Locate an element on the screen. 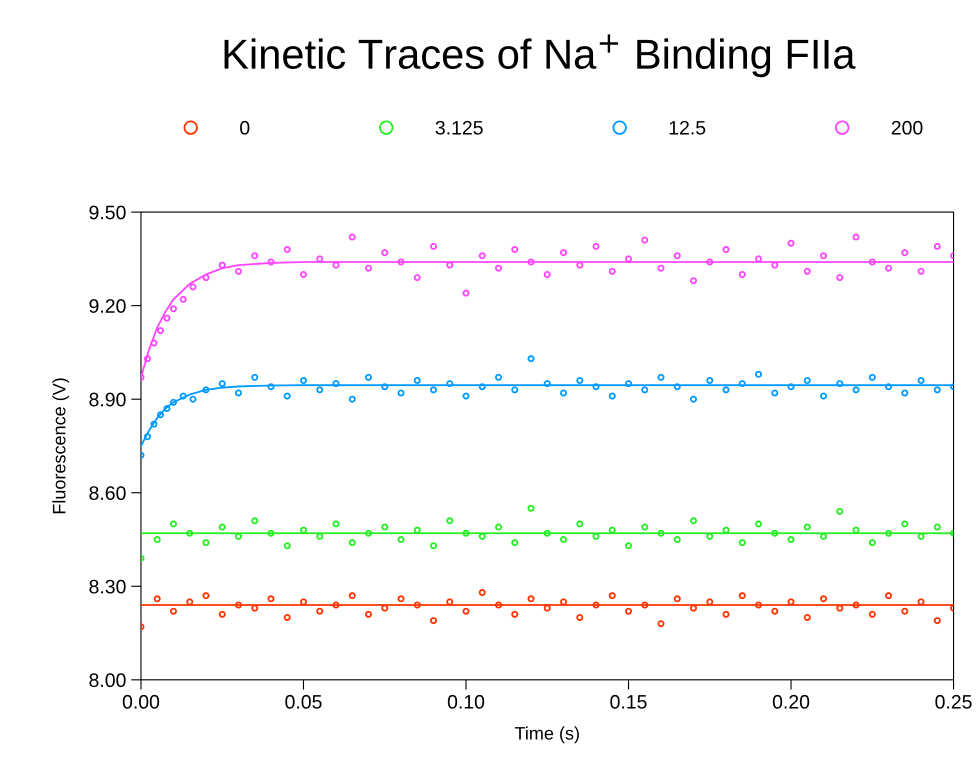  y-tick-label: 8.60 is located at coordinates (107, 493).